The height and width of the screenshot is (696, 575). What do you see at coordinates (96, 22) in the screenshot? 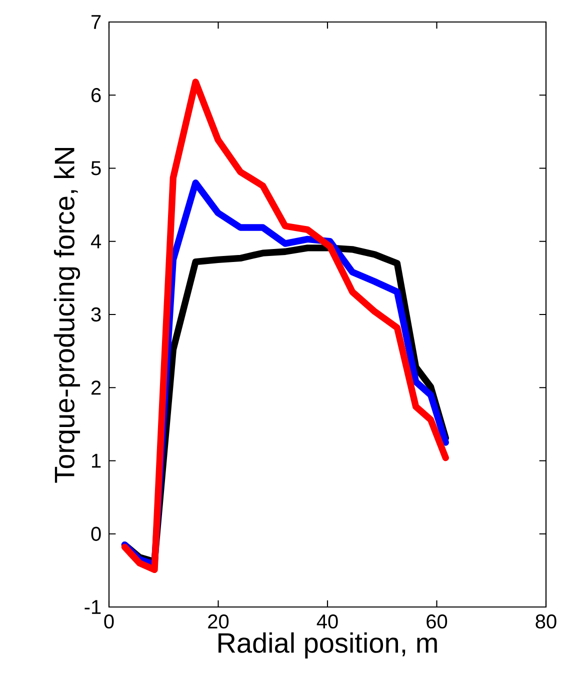
I see `y-tick-label: 7` at bounding box center [96, 22].